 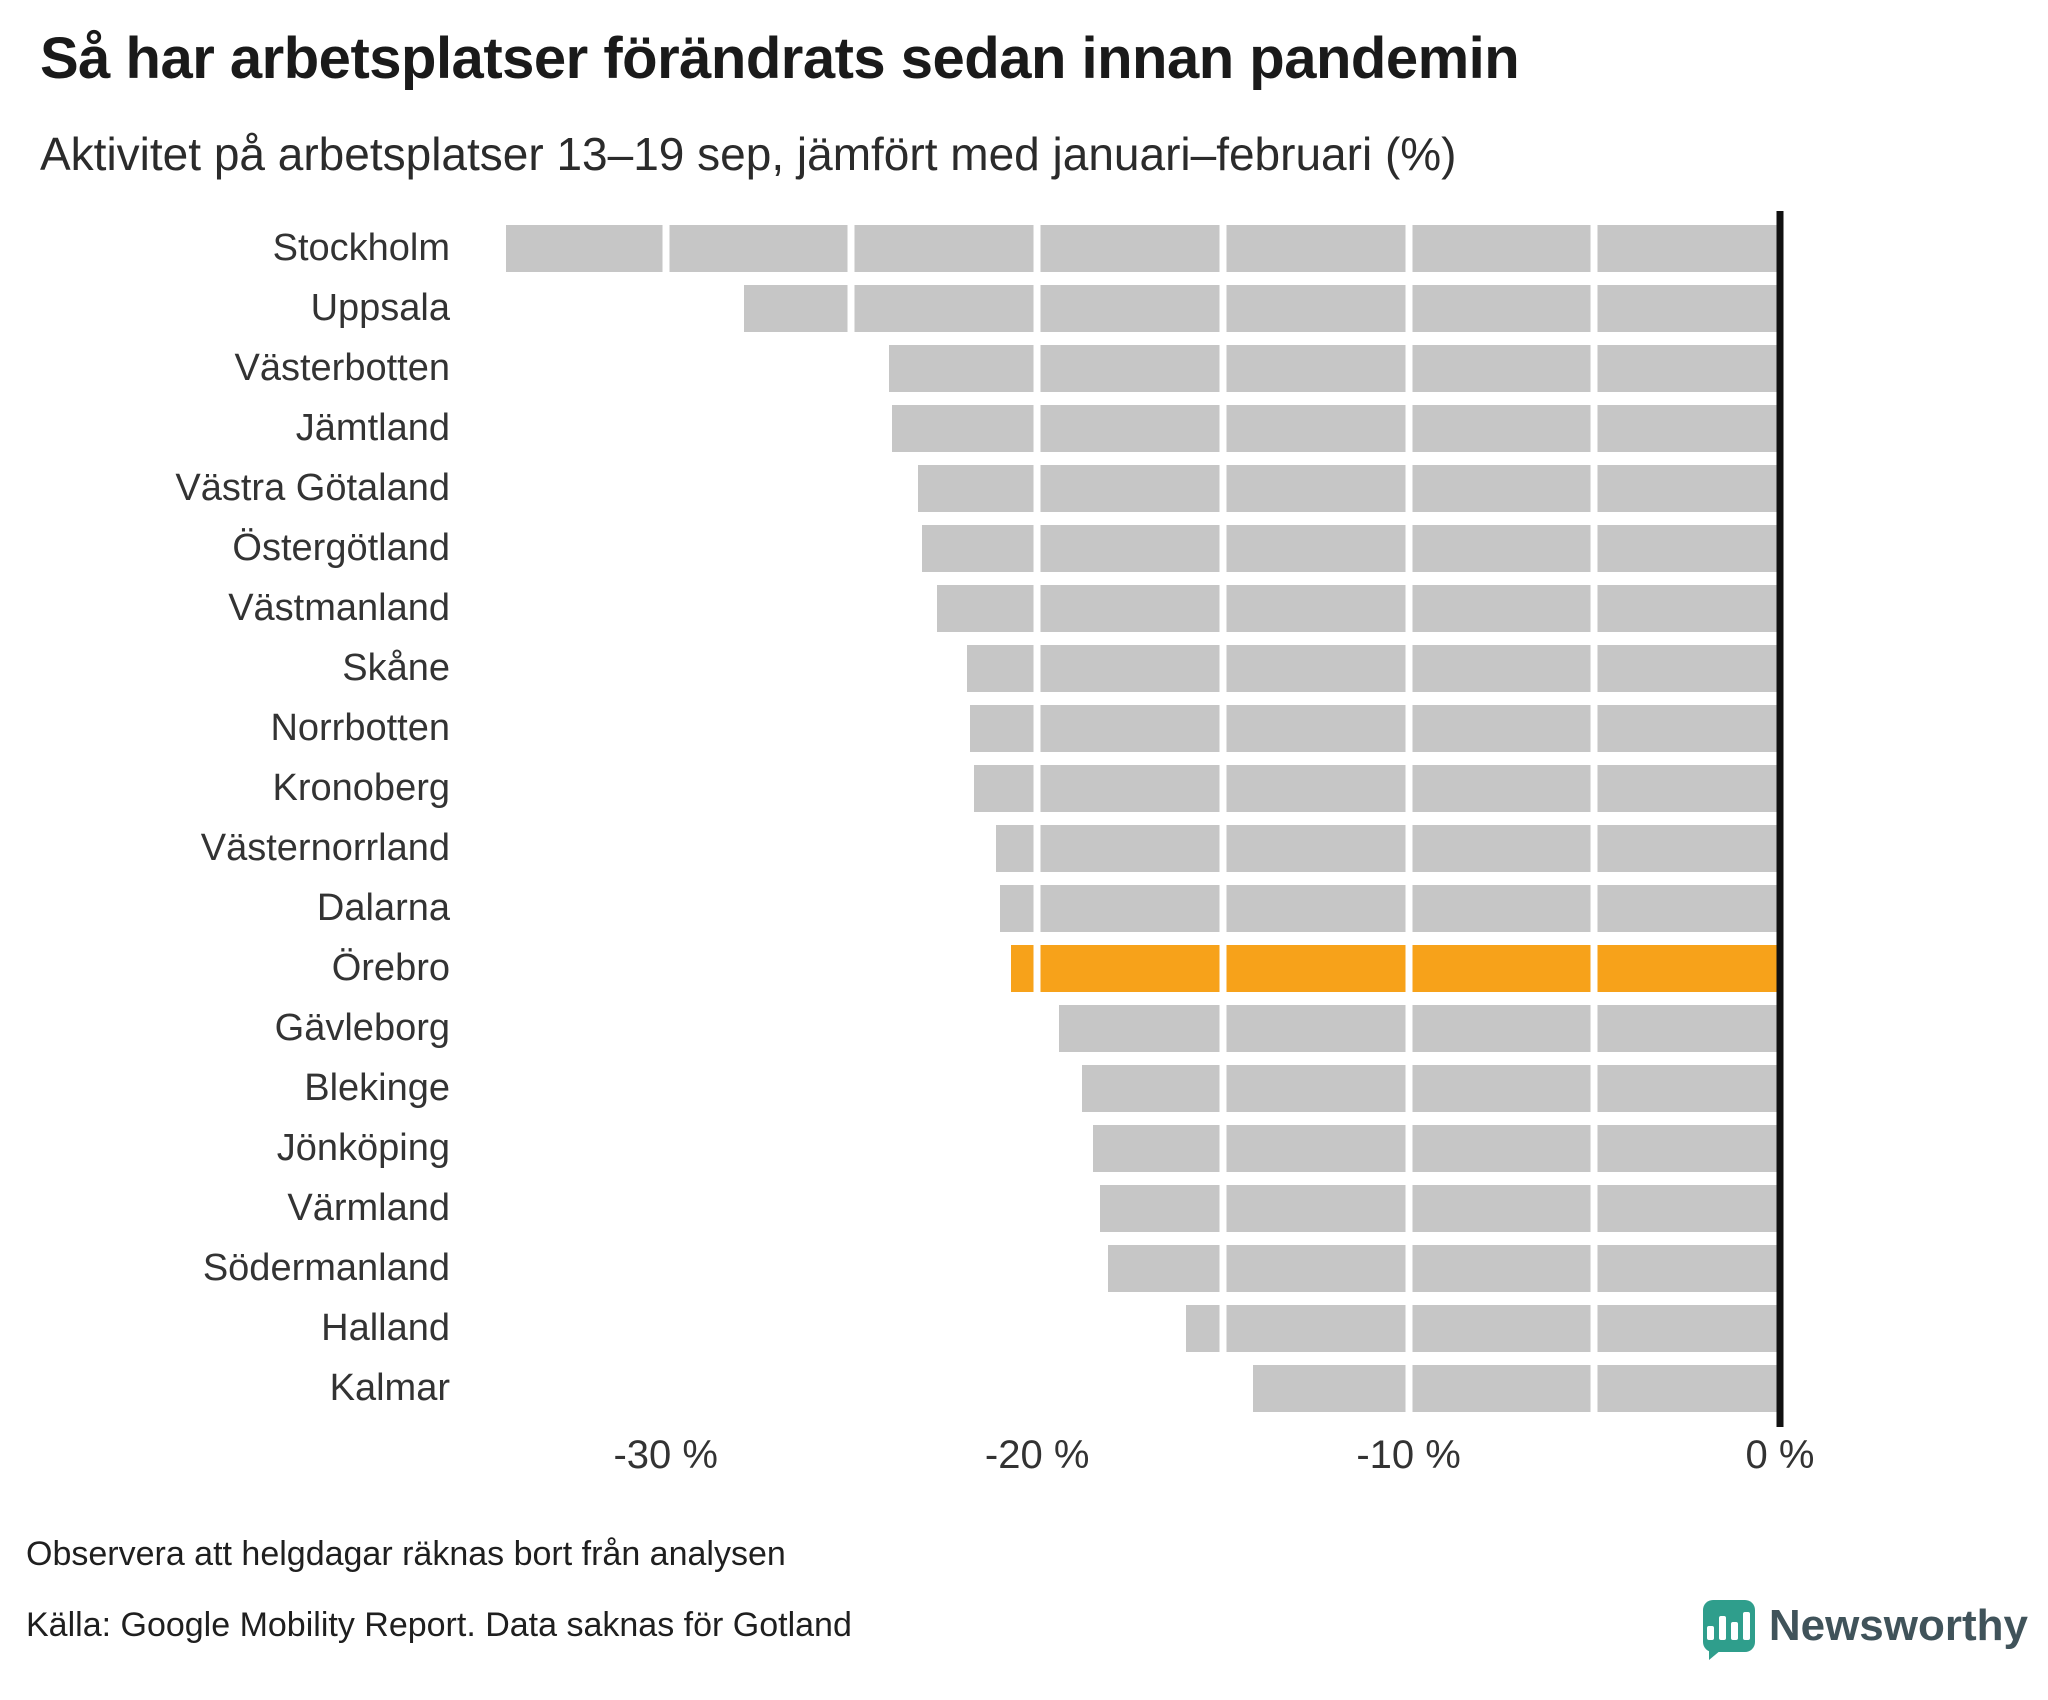 What do you see at coordinates (341, 548) in the screenshot?
I see `category-label: Östergötland` at bounding box center [341, 548].